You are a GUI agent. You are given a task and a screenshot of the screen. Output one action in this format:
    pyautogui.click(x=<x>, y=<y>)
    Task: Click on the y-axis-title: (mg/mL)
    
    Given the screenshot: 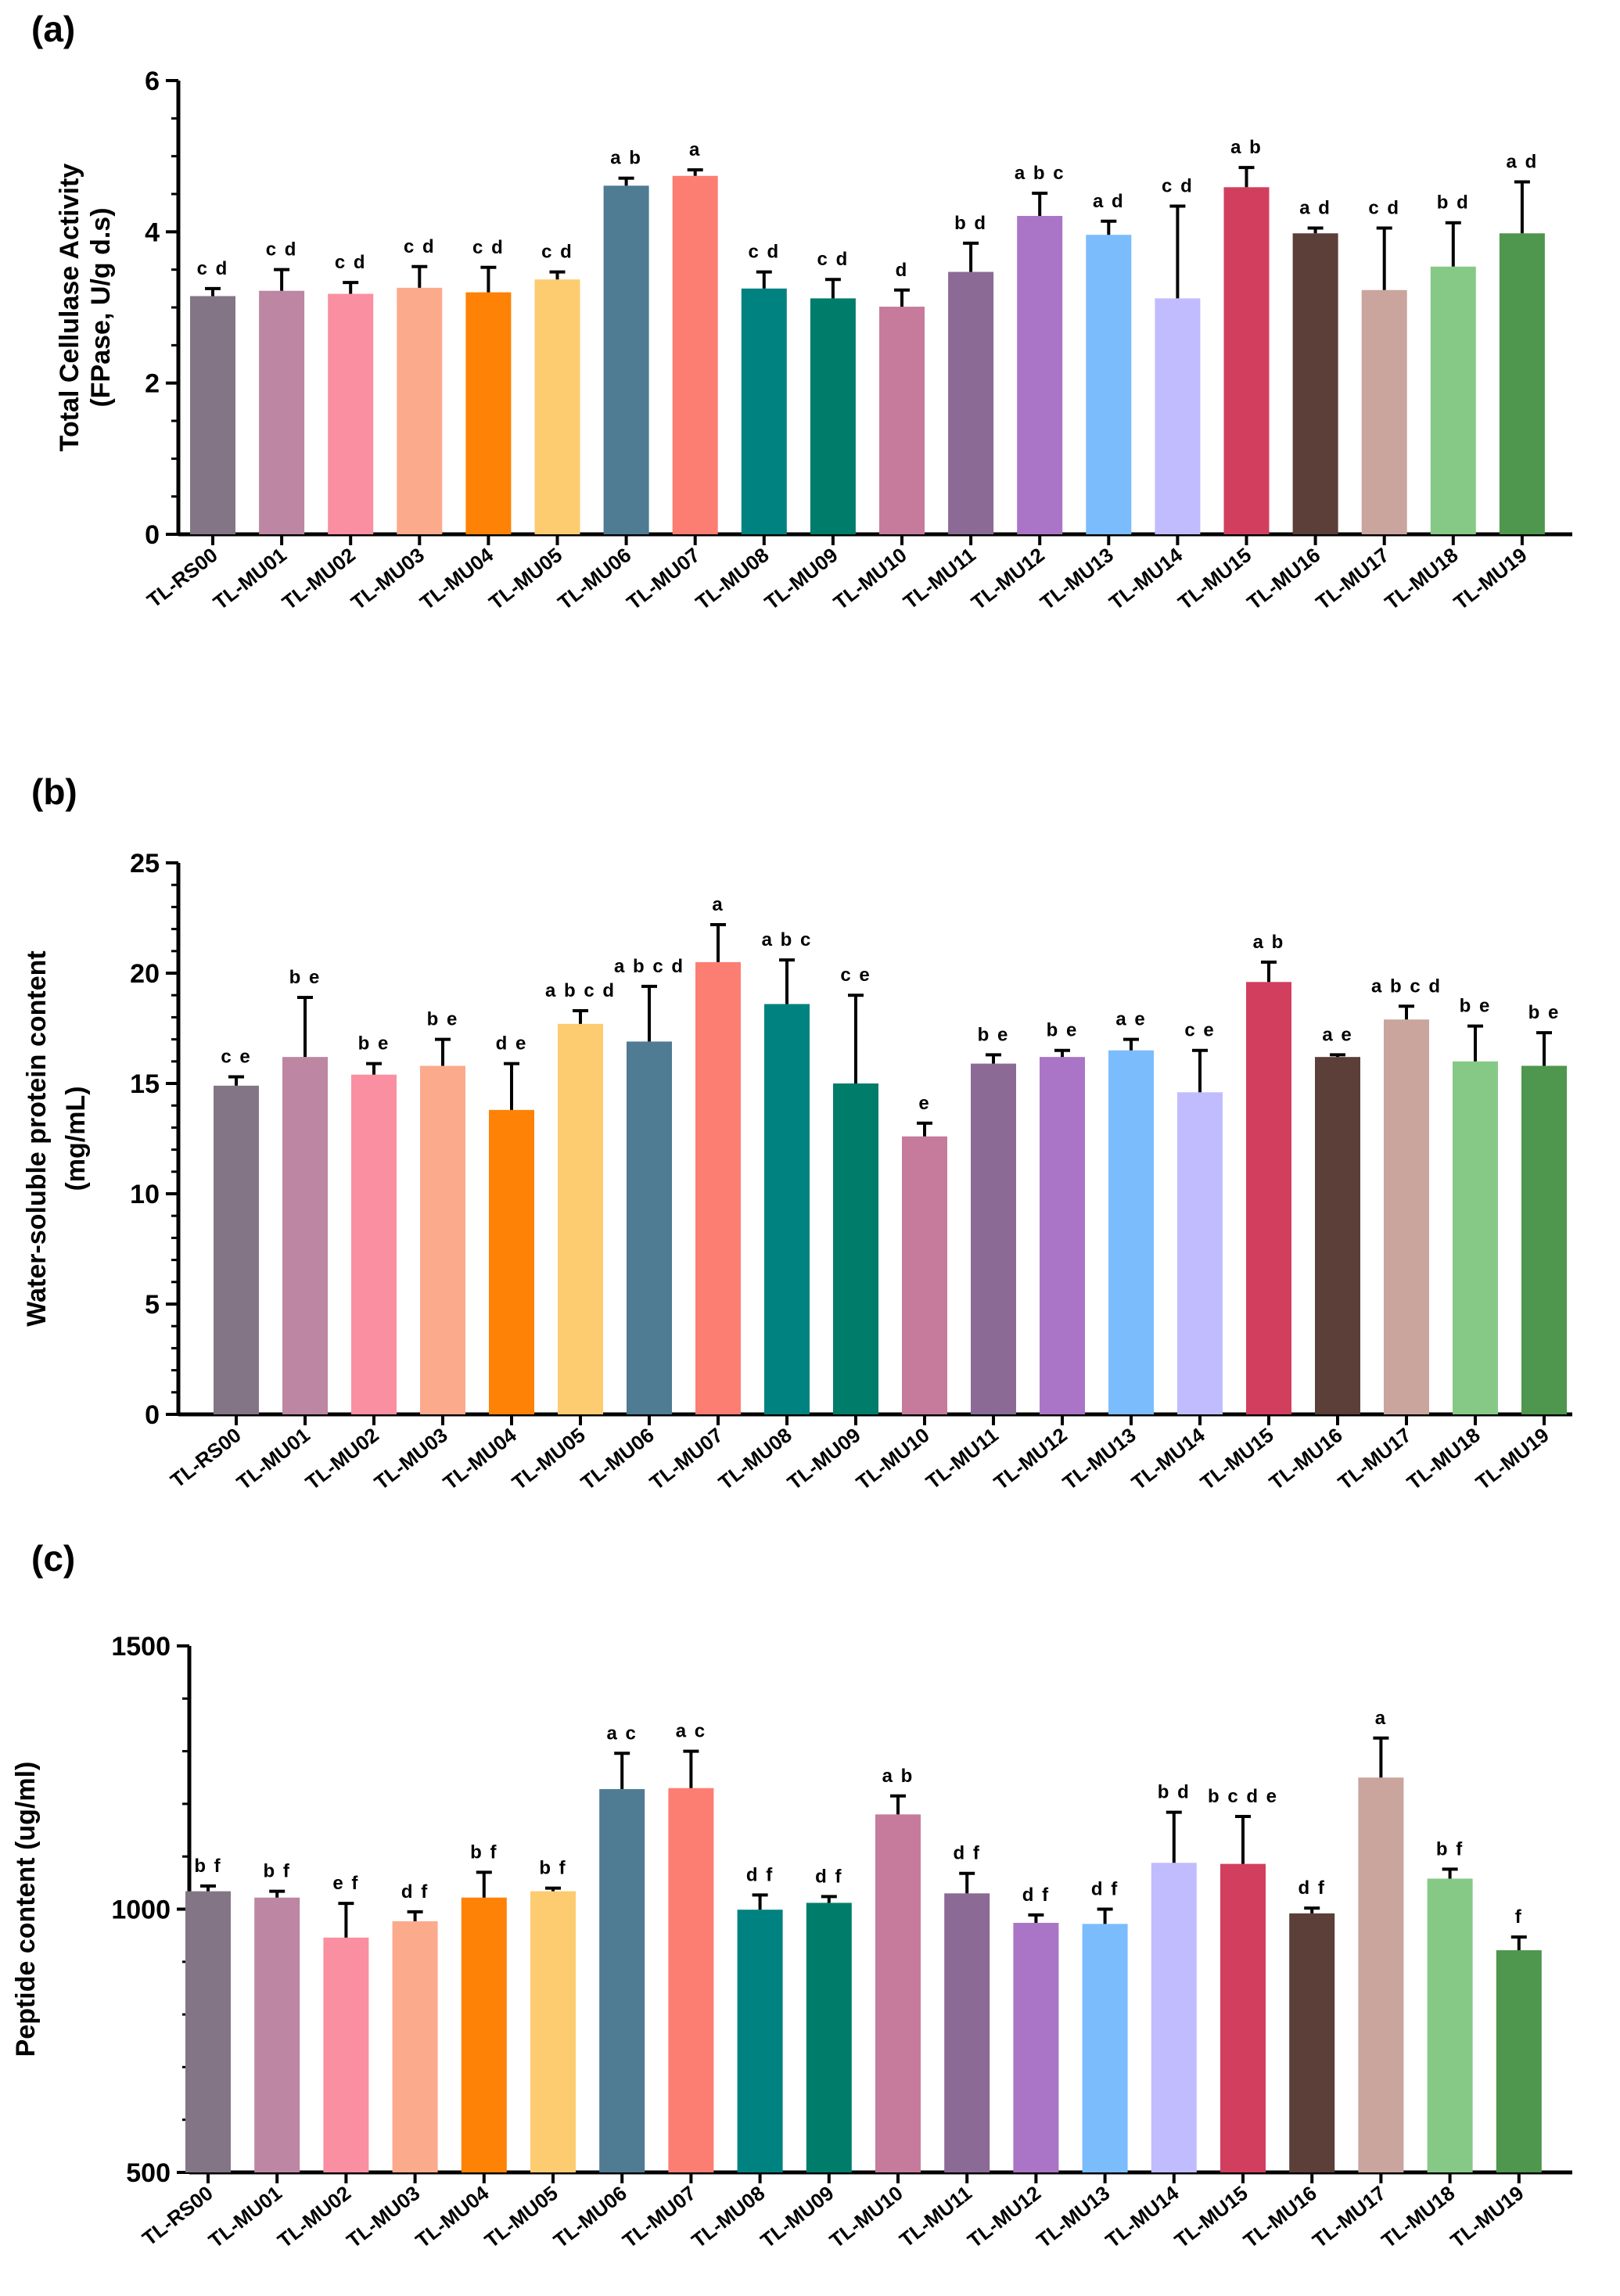 What is the action you would take?
    pyautogui.click(x=76, y=1138)
    